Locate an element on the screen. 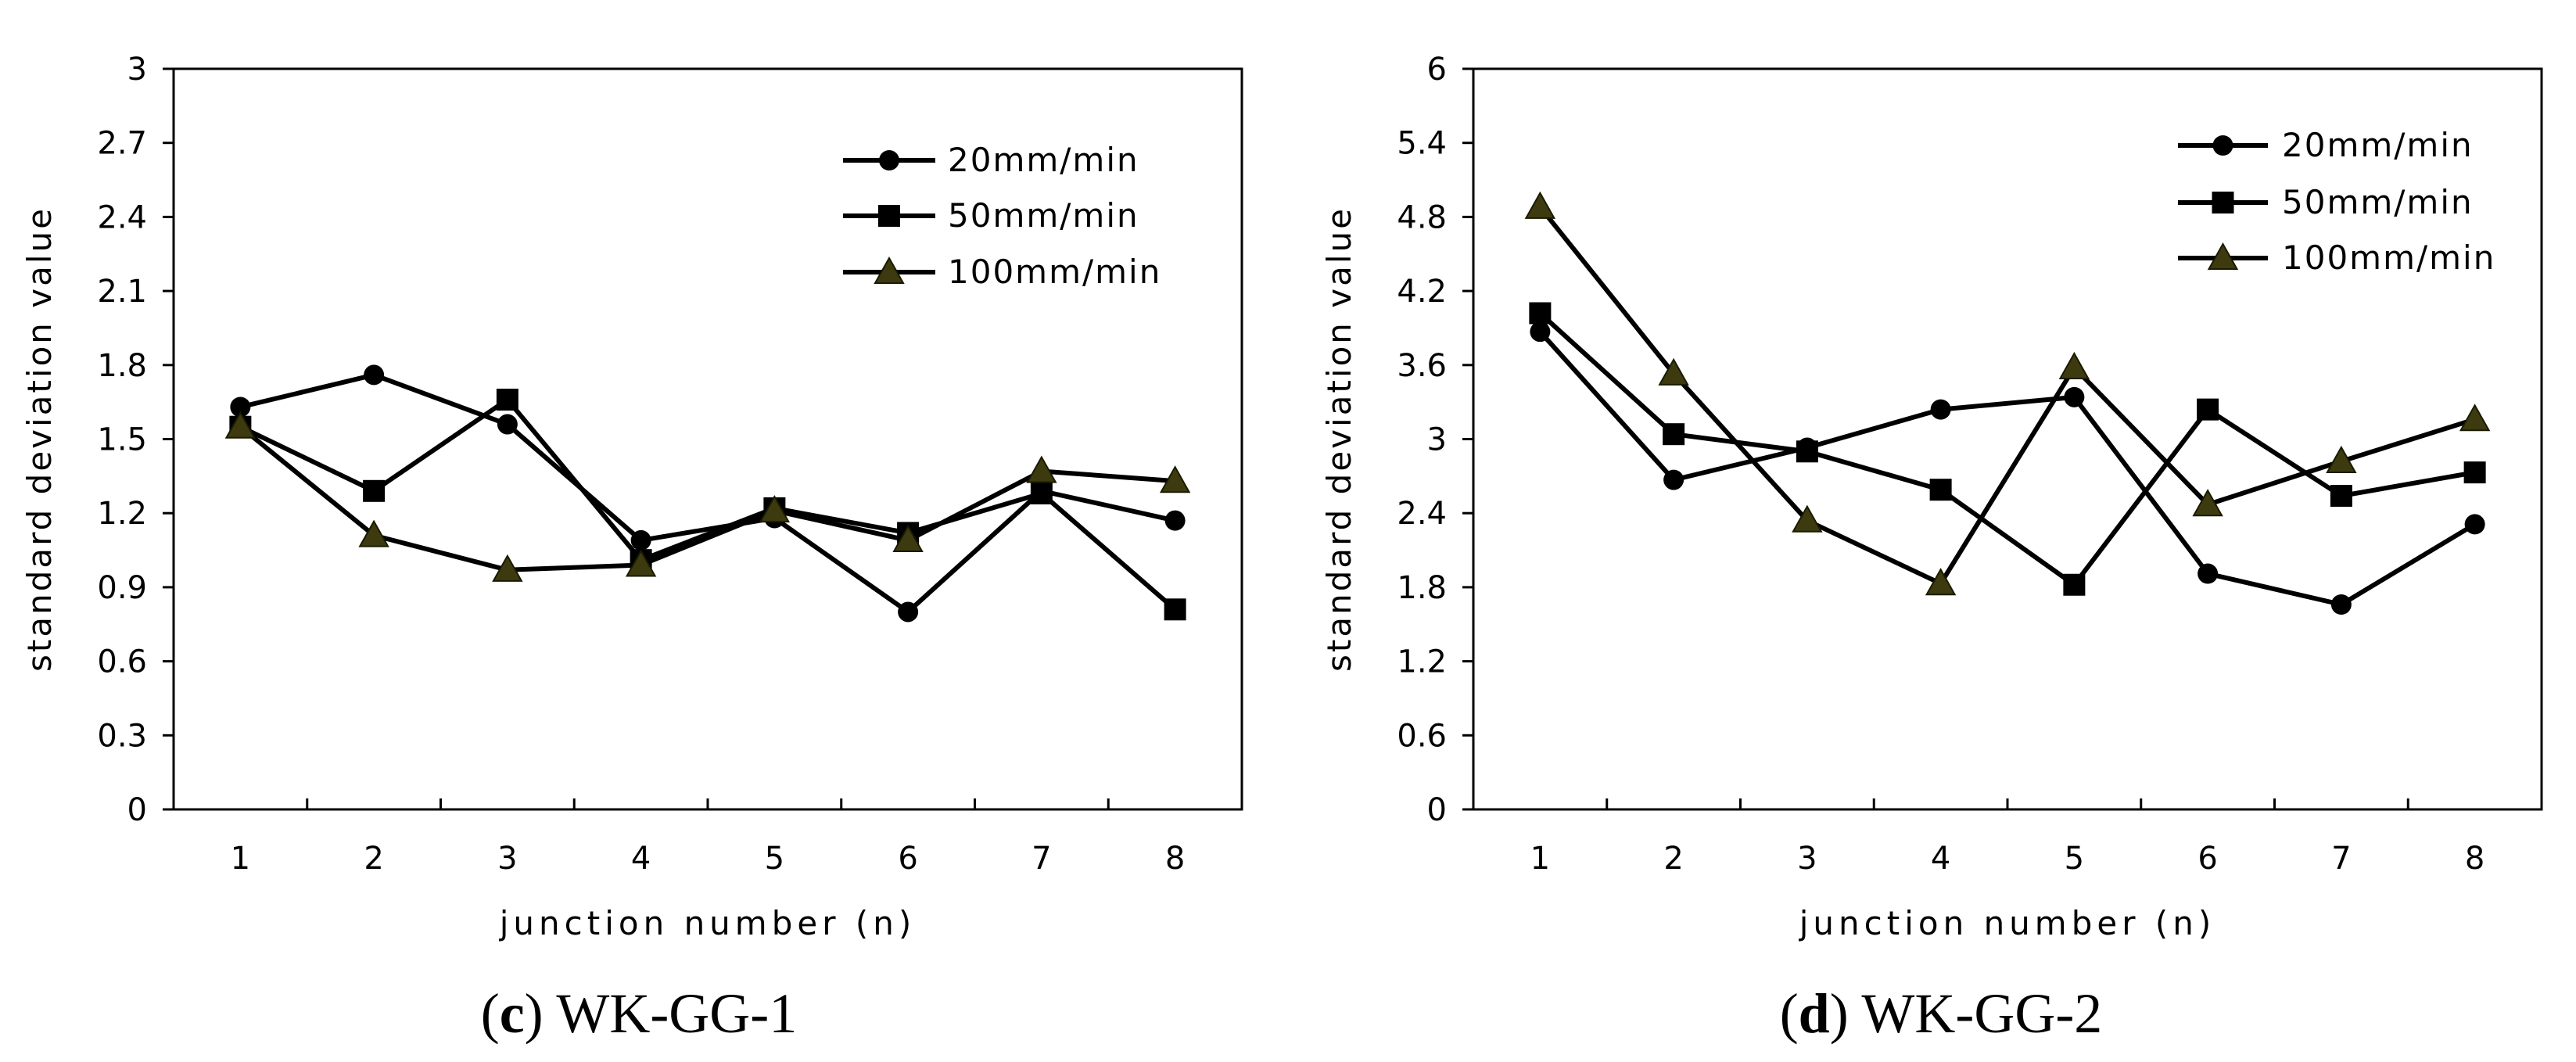 The width and height of the screenshot is (2576, 1062). x-tick-label: 1 is located at coordinates (240, 859).